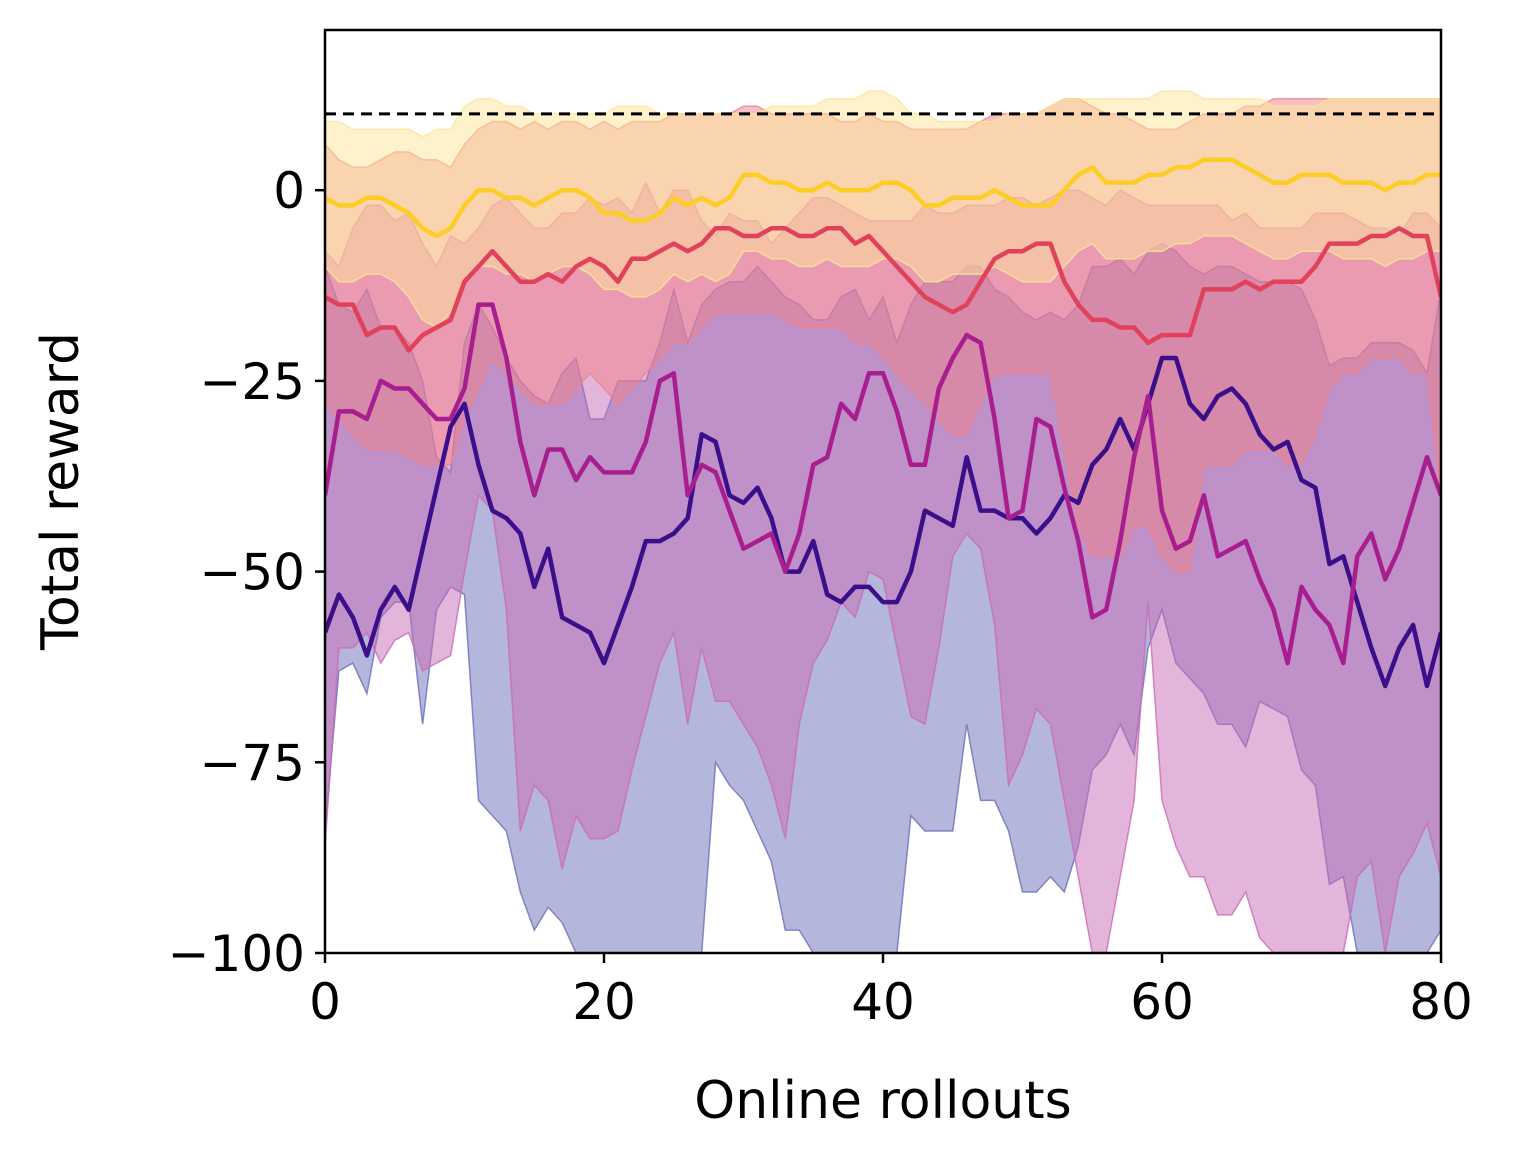  I want to click on x-tick-label: 80, so click(1441, 1002).